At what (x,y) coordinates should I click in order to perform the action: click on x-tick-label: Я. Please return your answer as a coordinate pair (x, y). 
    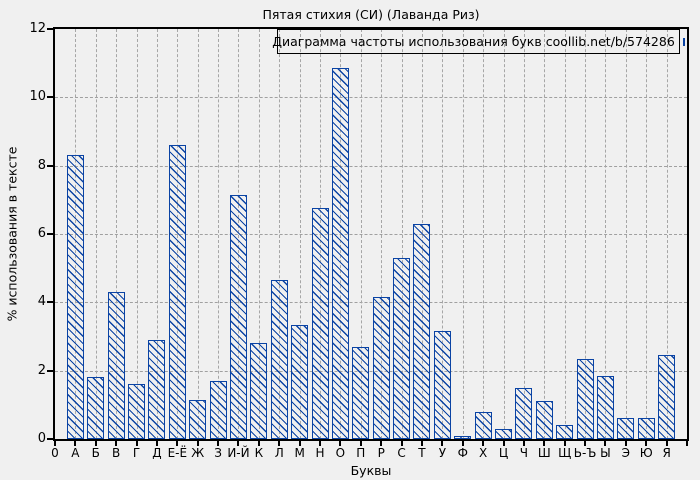
    Looking at the image, I should click on (666, 453).